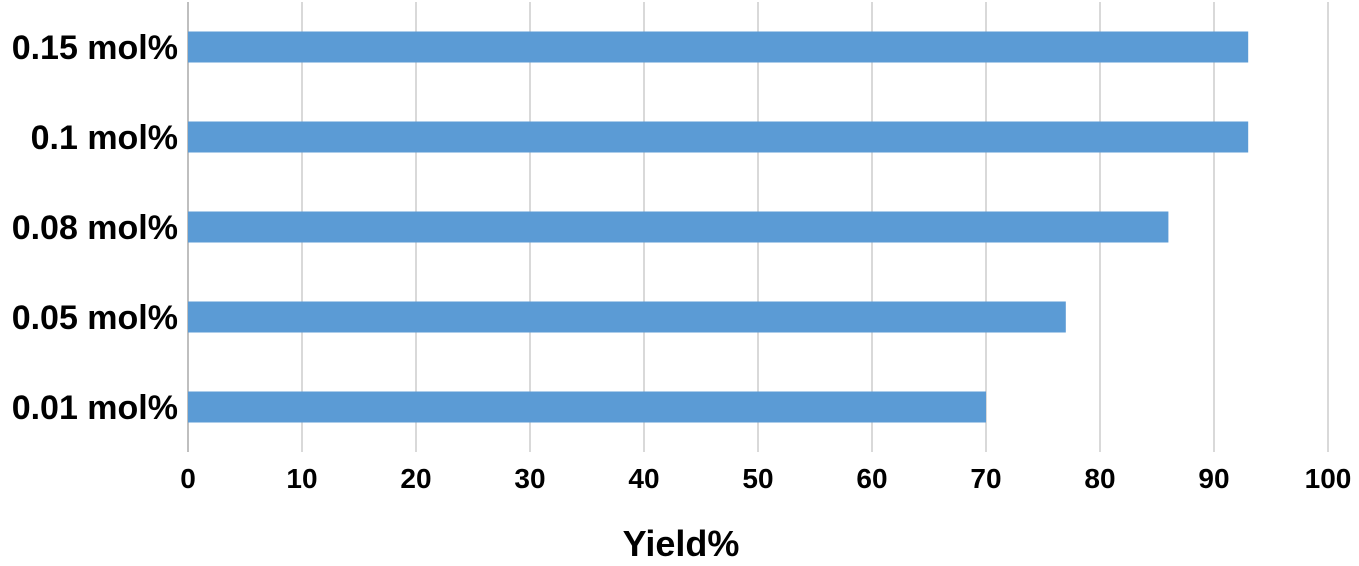 This screenshot has height=566, width=1359. What do you see at coordinates (681, 542) in the screenshot?
I see `x-axis-title: Yield%` at bounding box center [681, 542].